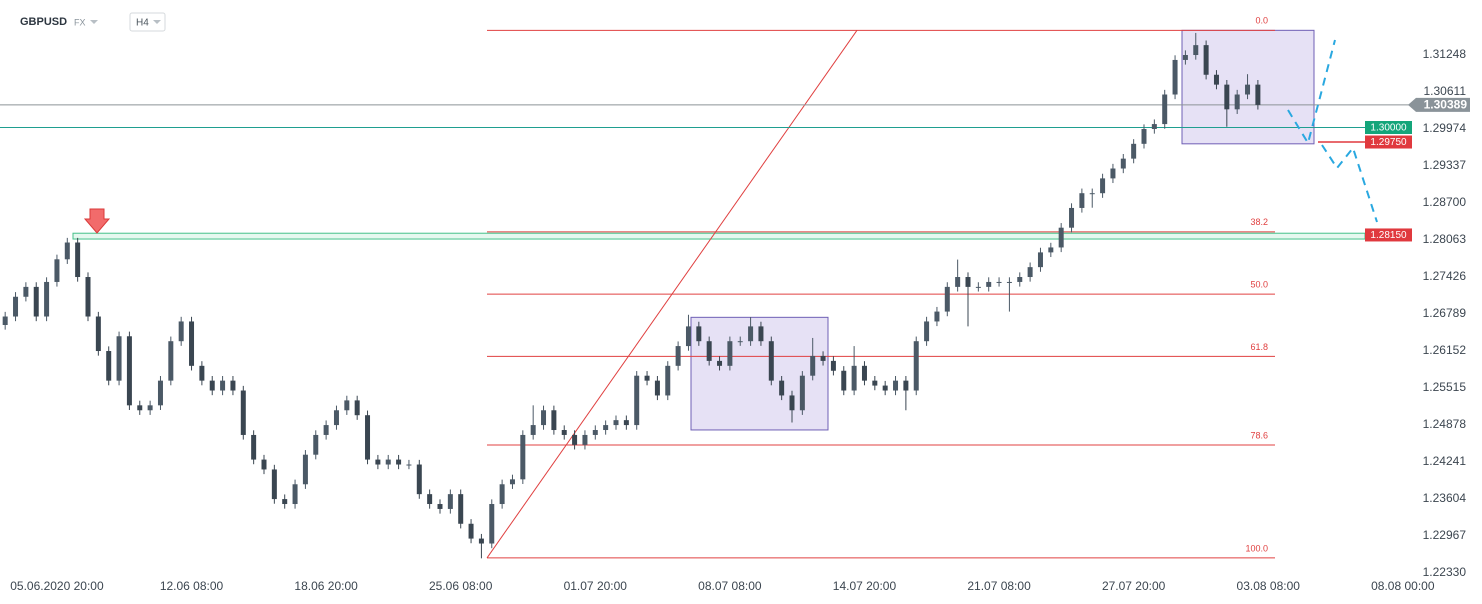 The width and height of the screenshot is (1482, 604). Describe the element at coordinates (1445, 461) in the screenshot. I see `y-tick-label: 1.24241` at that location.